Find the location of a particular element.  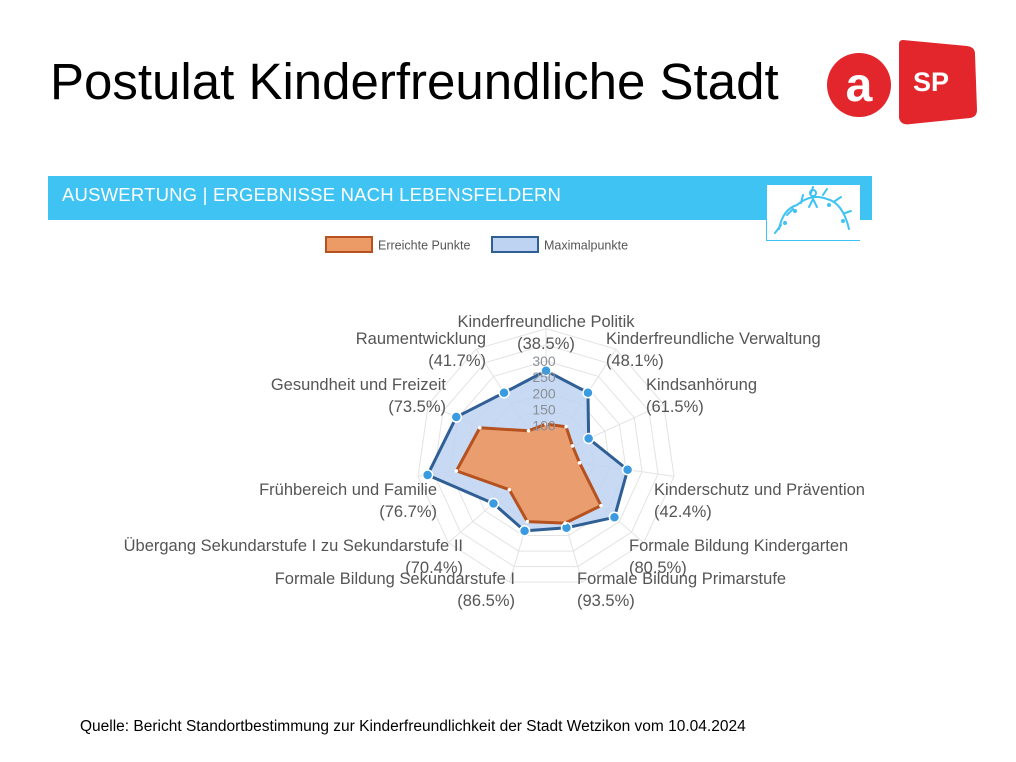

category-percentage: (48.1%) is located at coordinates (635, 361).